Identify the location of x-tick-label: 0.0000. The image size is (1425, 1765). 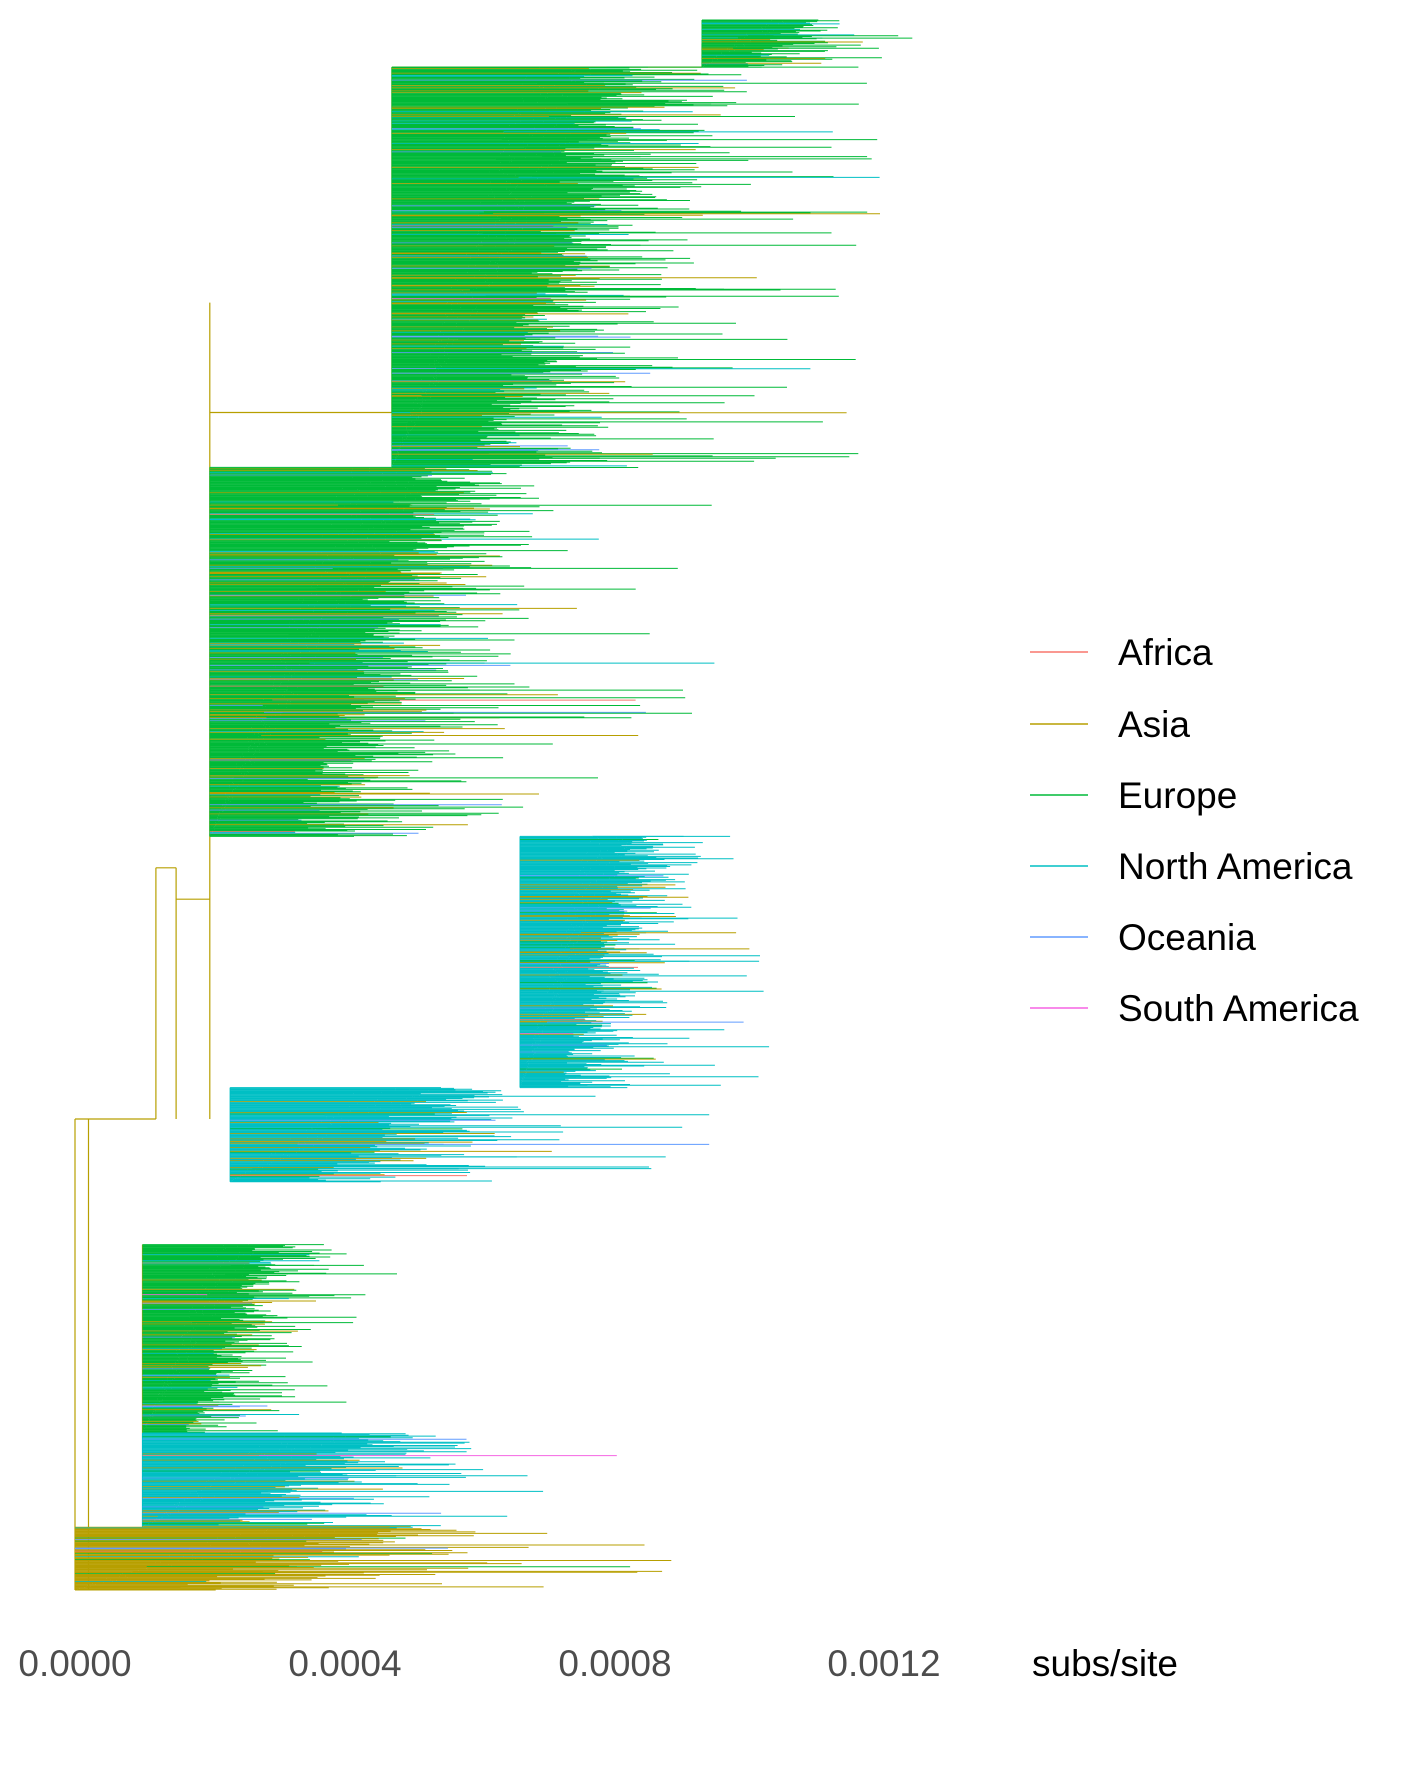
(74, 1663).